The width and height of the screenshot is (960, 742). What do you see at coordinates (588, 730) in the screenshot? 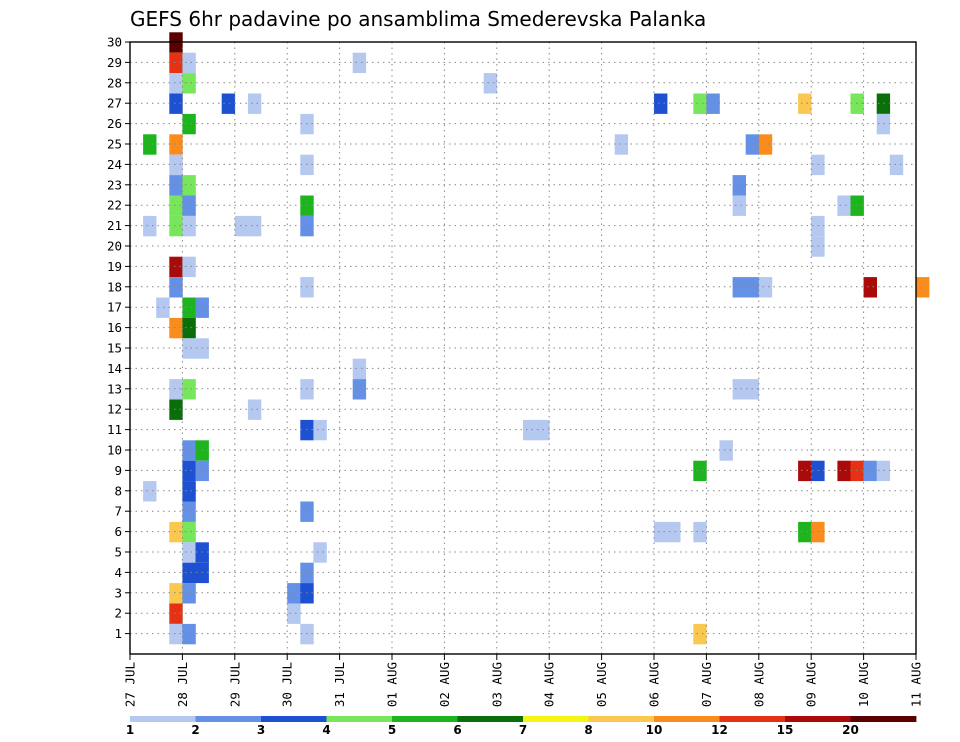
I see `colorbar-label: 8` at bounding box center [588, 730].